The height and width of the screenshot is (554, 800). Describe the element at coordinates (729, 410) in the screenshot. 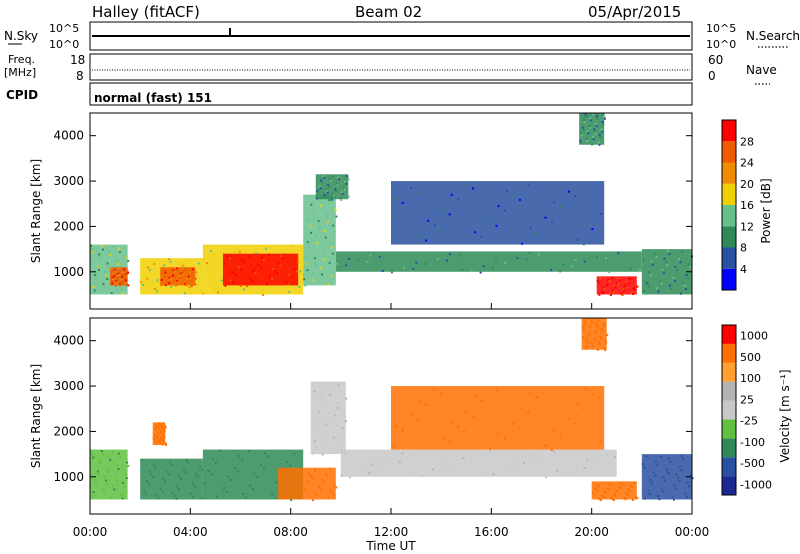

I see `velocity-colorbar-swatch` at that location.